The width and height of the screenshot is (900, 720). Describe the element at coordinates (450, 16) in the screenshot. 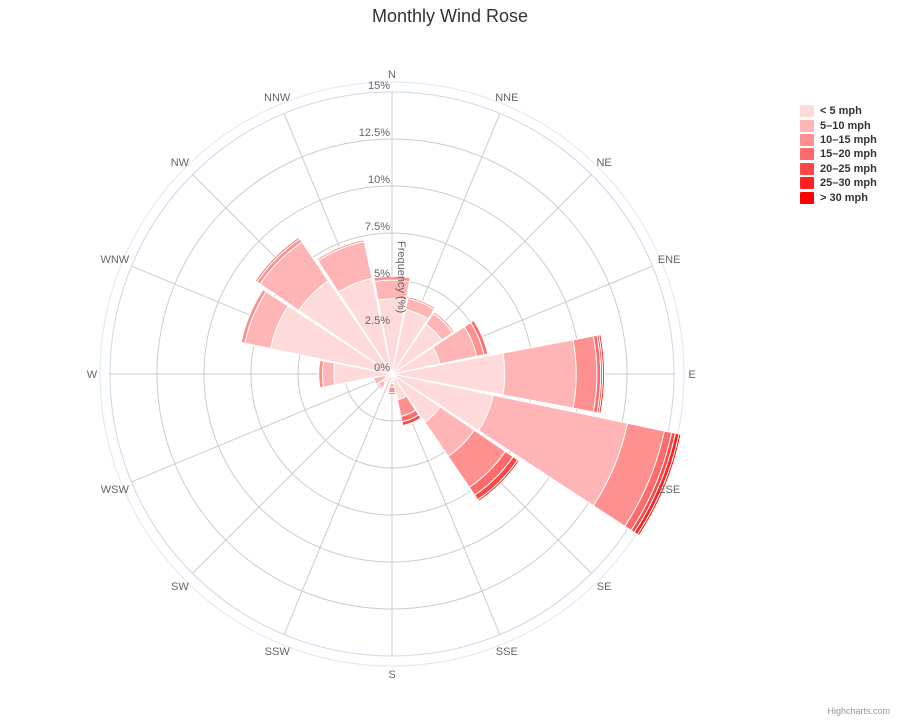

I see `chart-title: Monthly Wind Rose` at that location.